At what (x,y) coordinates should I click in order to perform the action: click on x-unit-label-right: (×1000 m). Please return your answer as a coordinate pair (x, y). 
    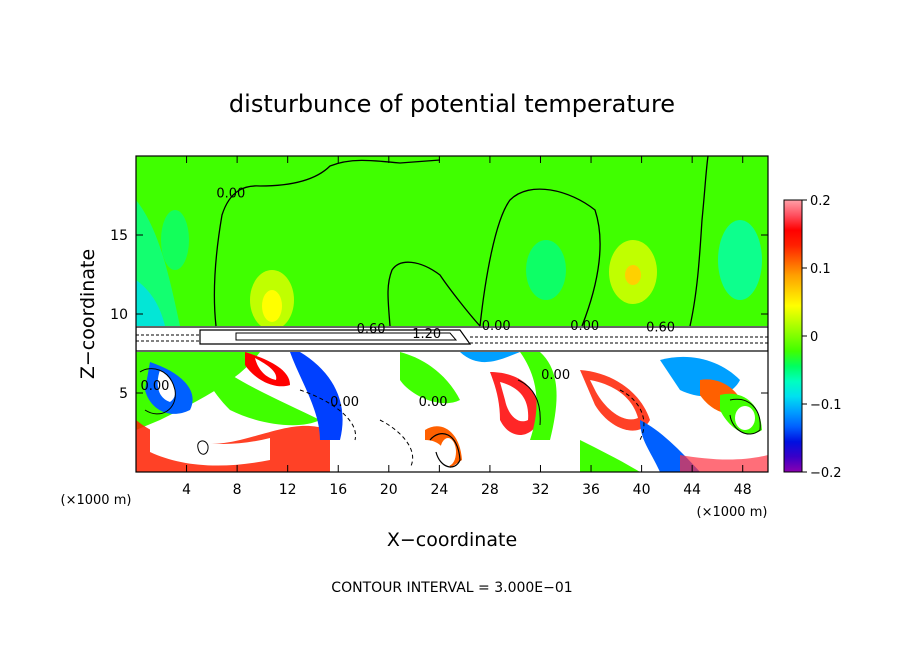
    Looking at the image, I should click on (732, 512).